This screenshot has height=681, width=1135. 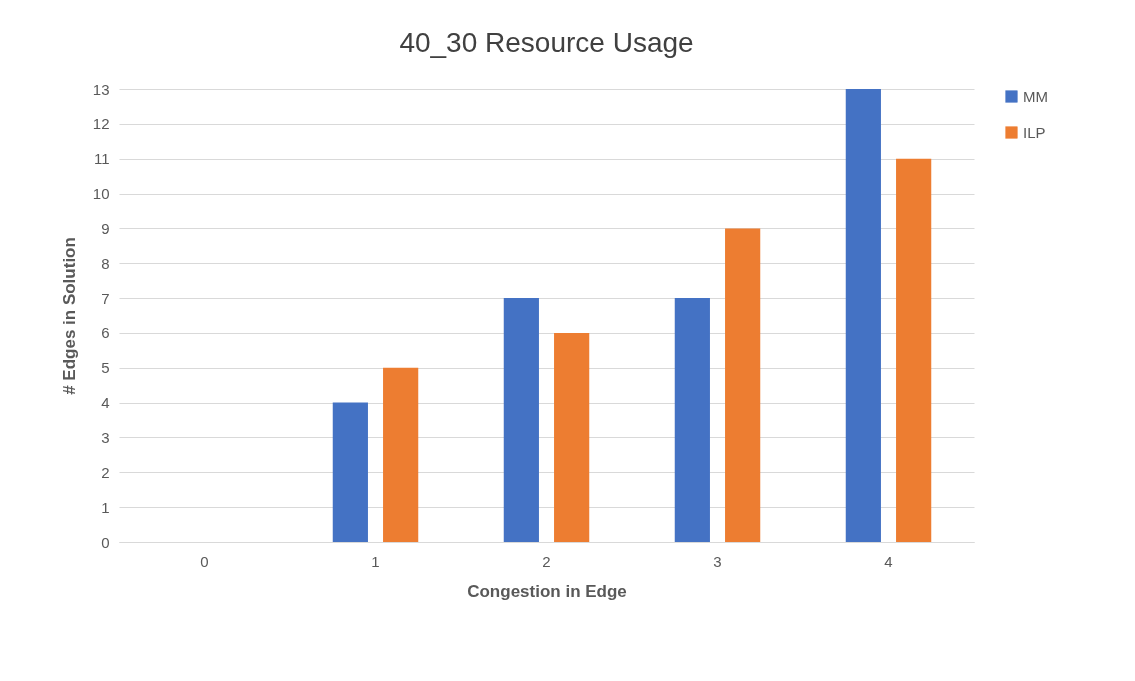 I want to click on y-tick-label: 10, so click(x=101, y=194).